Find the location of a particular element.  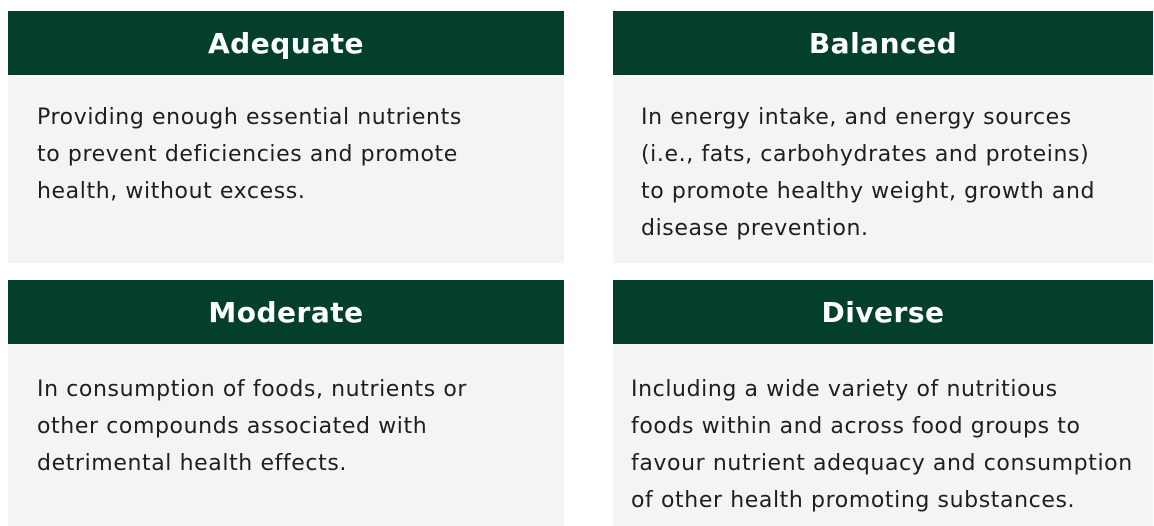

body-line: disease prevention. is located at coordinates (755, 228).